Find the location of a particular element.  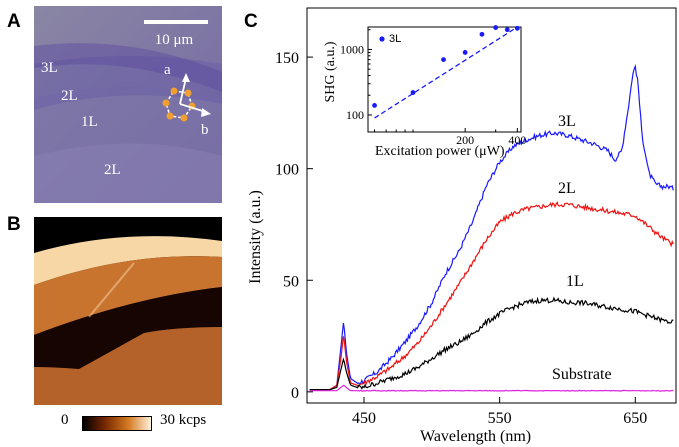

panel-b-map is located at coordinates (128, 311).